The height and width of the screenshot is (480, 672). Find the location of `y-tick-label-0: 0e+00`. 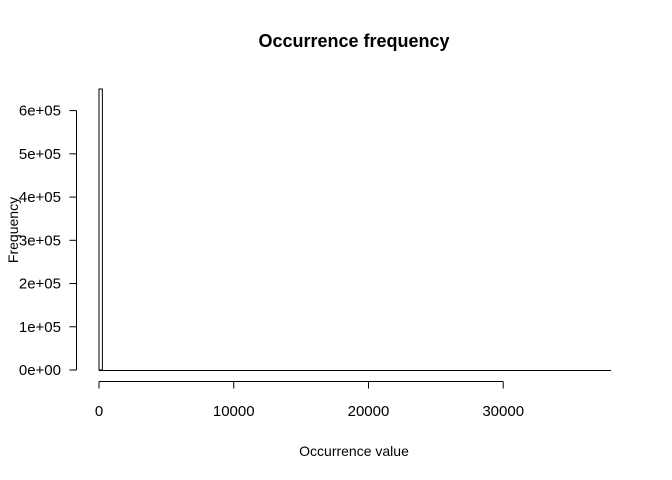

y-tick-label-0: 0e+00 is located at coordinates (40, 370).